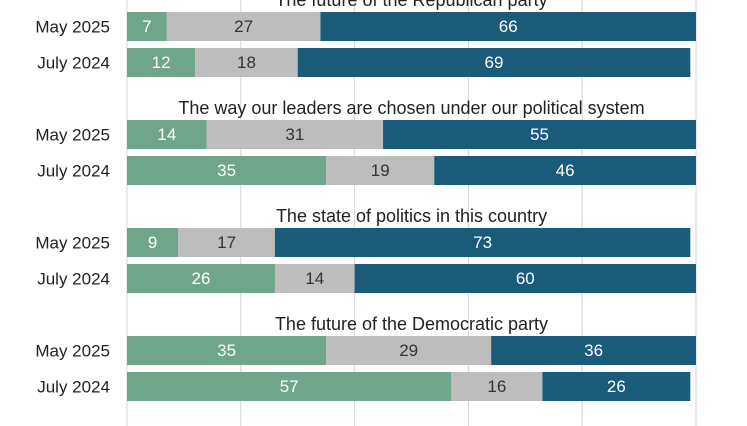  I want to click on data-label: 36, so click(593, 350).